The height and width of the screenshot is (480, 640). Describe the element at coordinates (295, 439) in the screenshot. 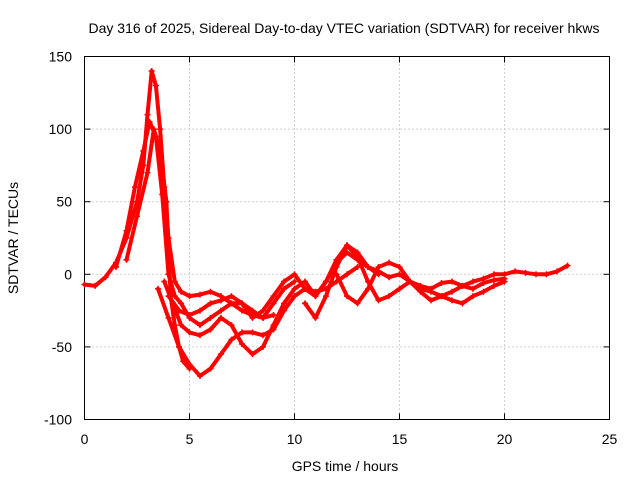

I see `x-tick-label: 10` at that location.